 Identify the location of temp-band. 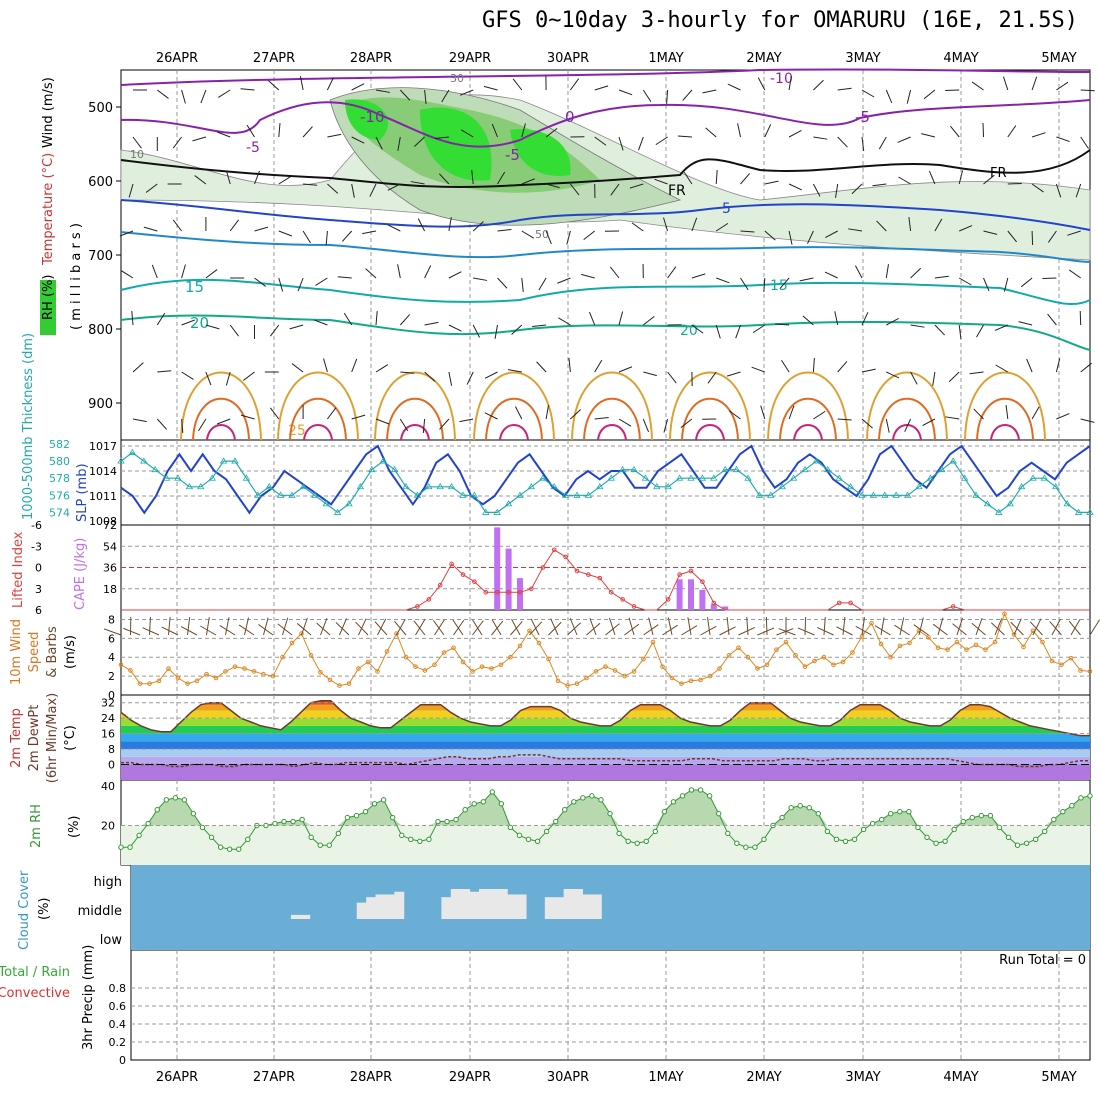
(605, 772).